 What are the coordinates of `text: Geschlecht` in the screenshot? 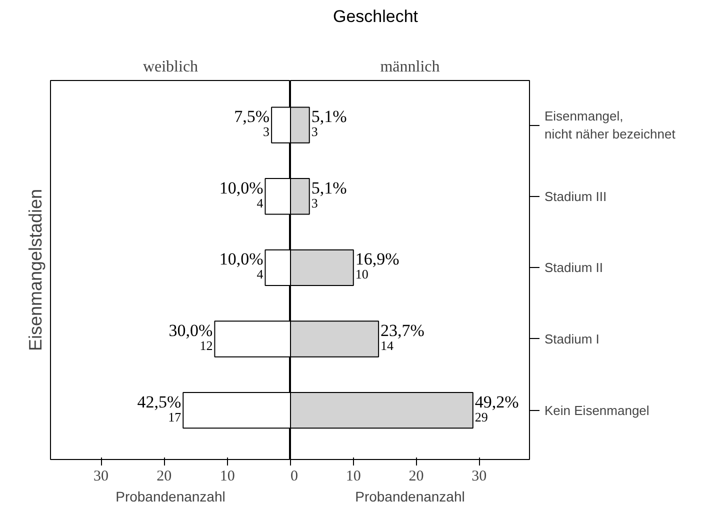 It's located at (375, 17).